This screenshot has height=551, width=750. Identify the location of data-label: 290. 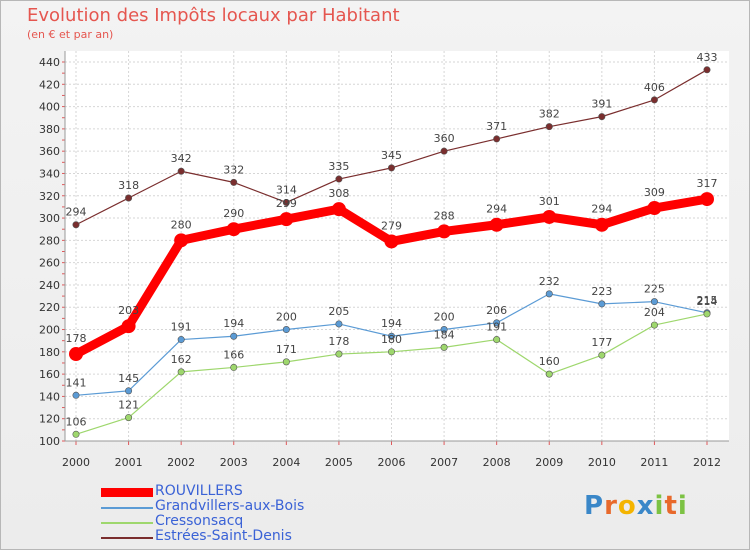
(233, 213).